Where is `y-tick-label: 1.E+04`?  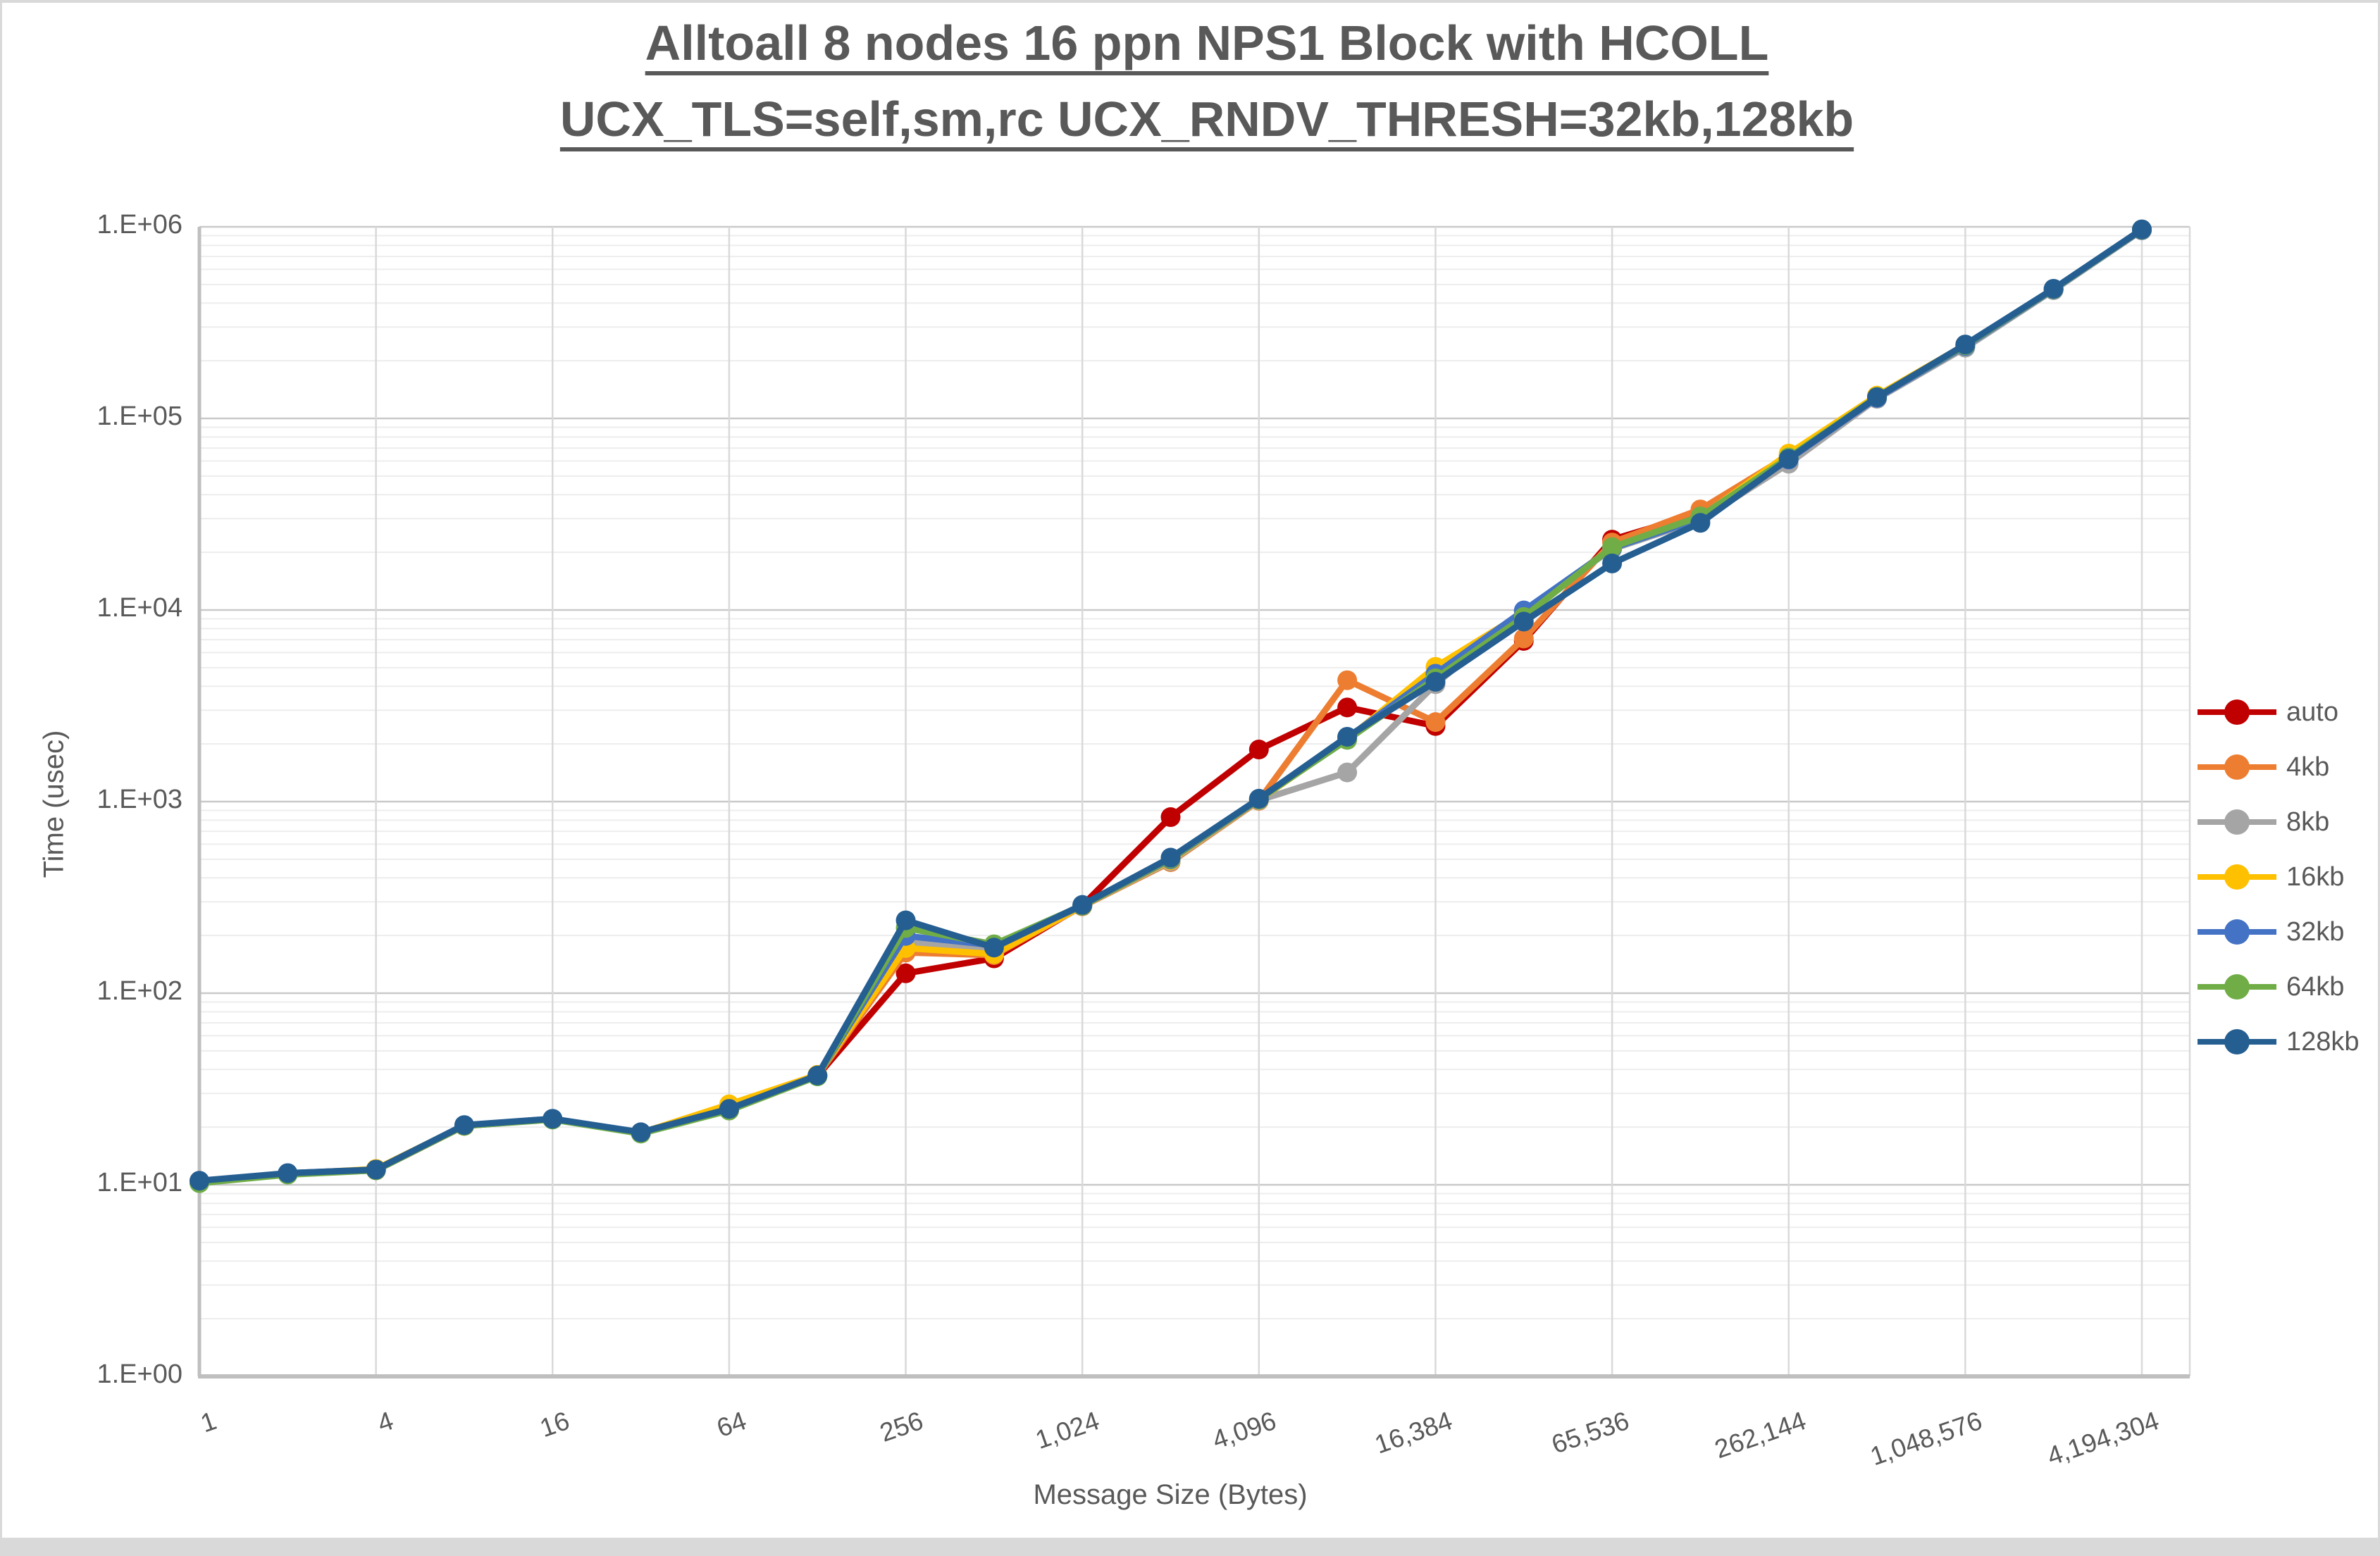 y-tick-label: 1.E+04 is located at coordinates (140, 608).